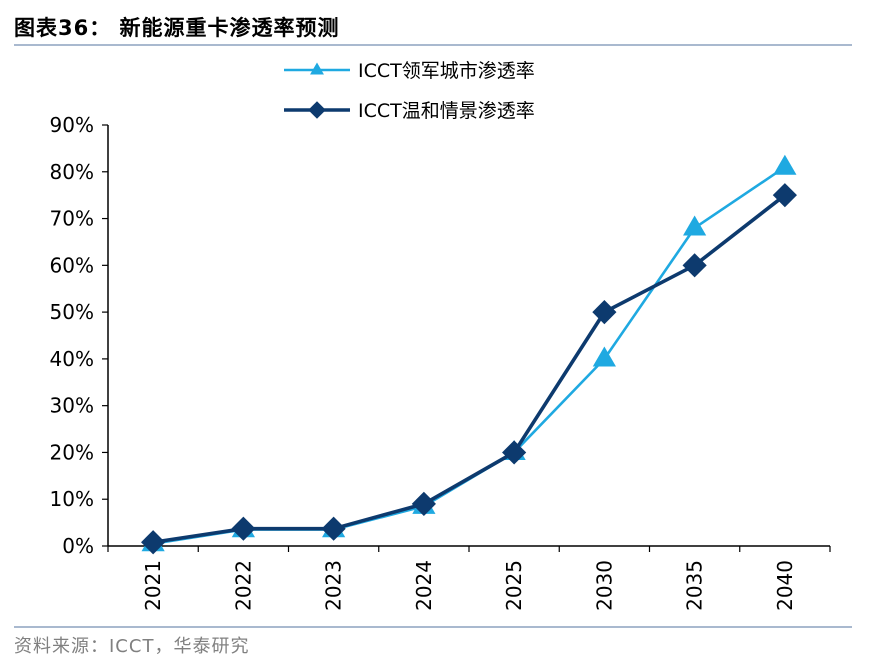 The image size is (870, 665). Describe the element at coordinates (243, 585) in the screenshot. I see `x-tick-label: 2022` at that location.